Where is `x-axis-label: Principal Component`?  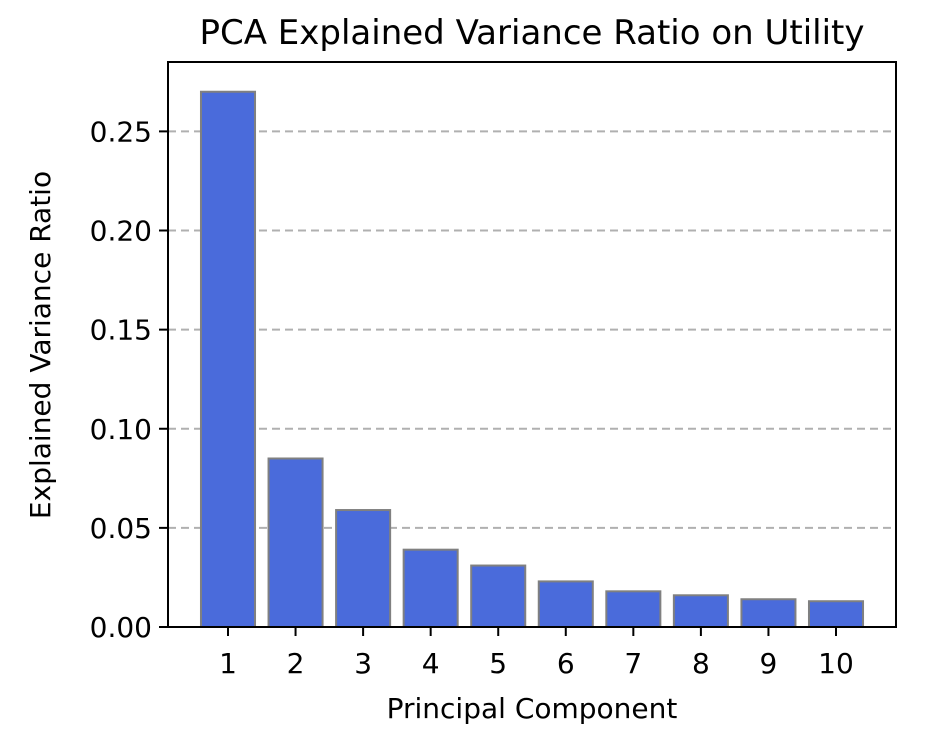 x-axis-label: Principal Component is located at coordinates (532, 708).